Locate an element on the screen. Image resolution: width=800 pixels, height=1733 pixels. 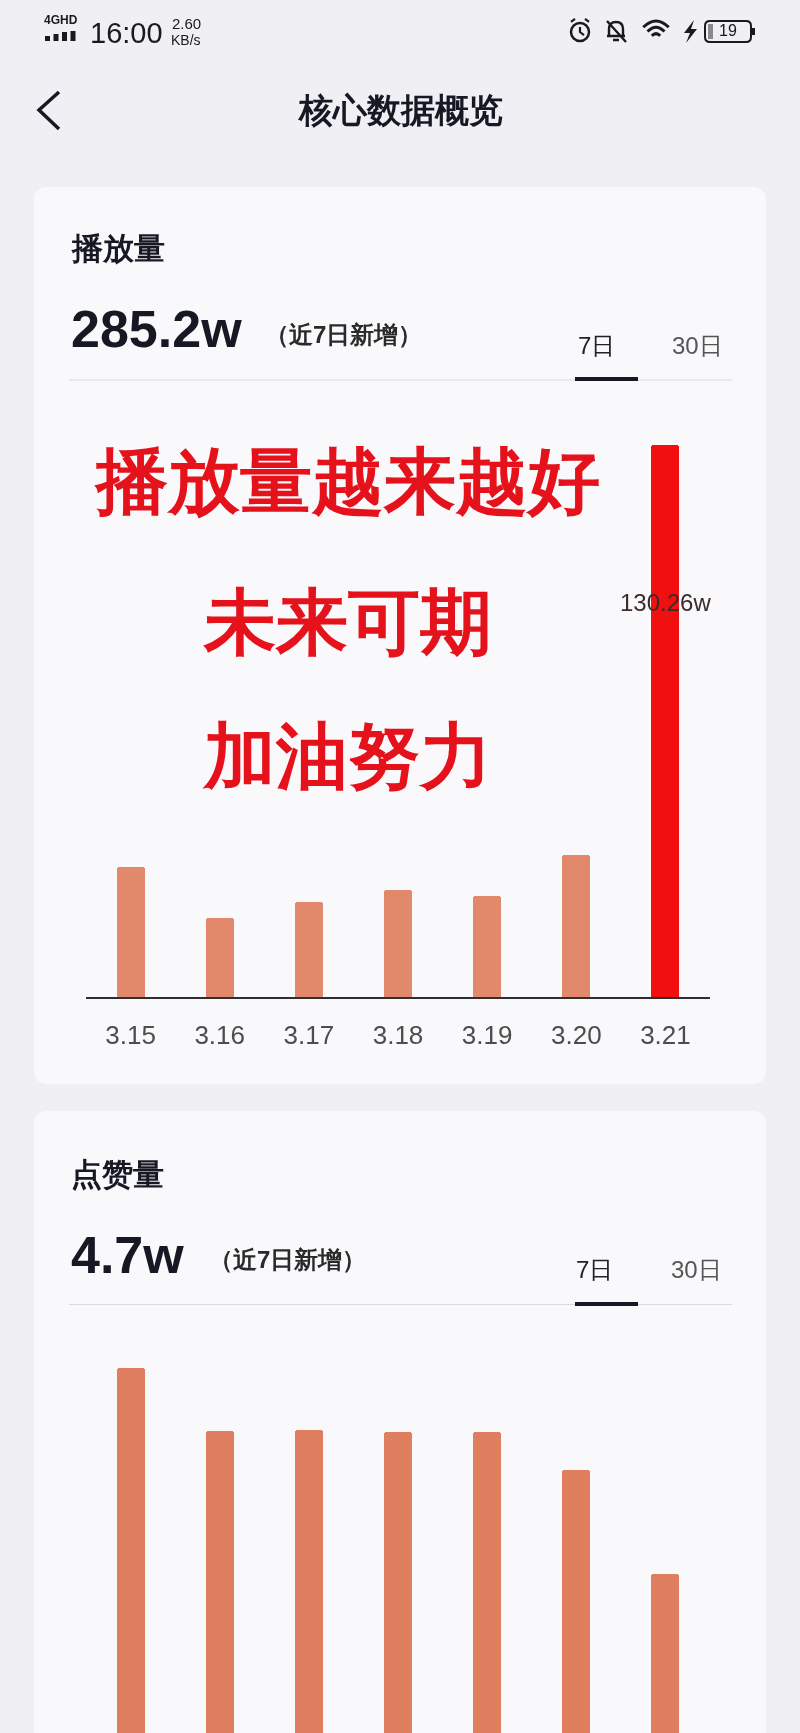
x-tick-label: 3.16 is located at coordinates (220, 1035).